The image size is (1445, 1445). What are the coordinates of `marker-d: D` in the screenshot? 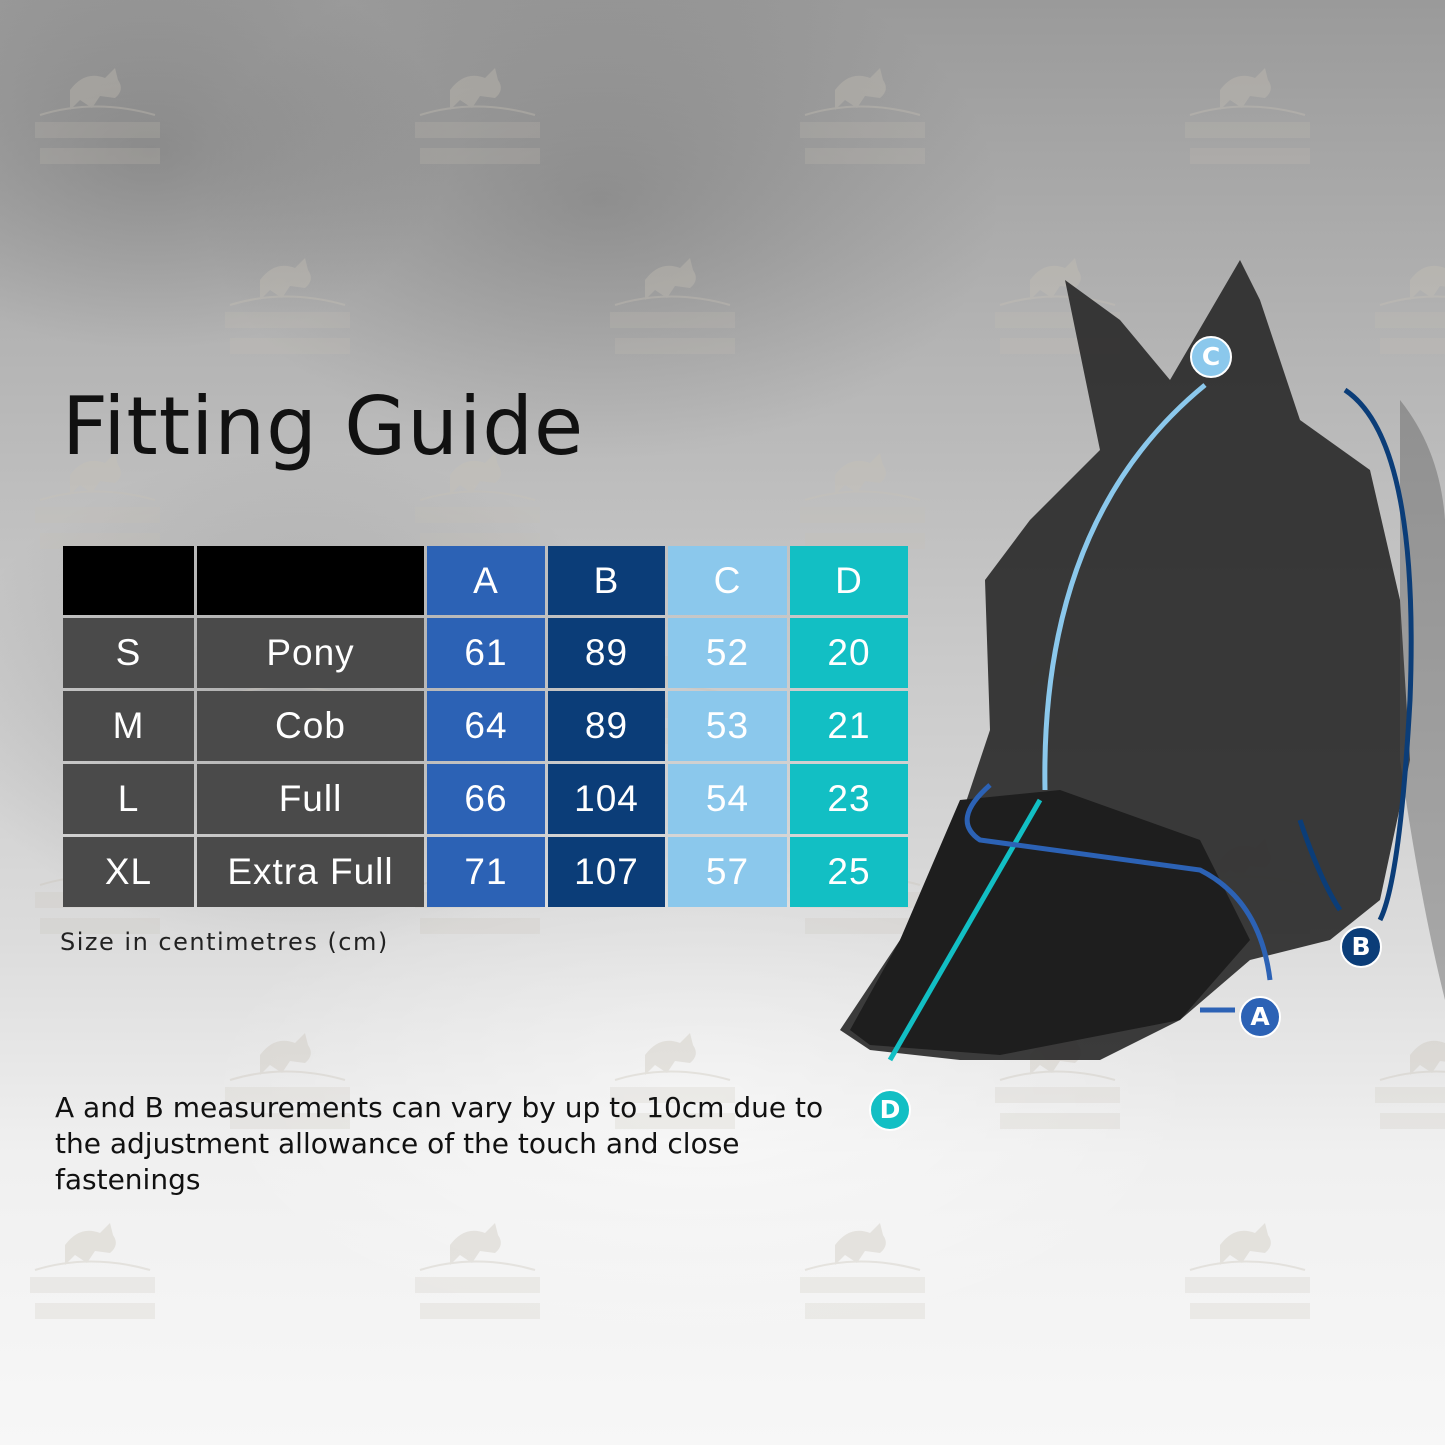 It's located at (890, 1110).